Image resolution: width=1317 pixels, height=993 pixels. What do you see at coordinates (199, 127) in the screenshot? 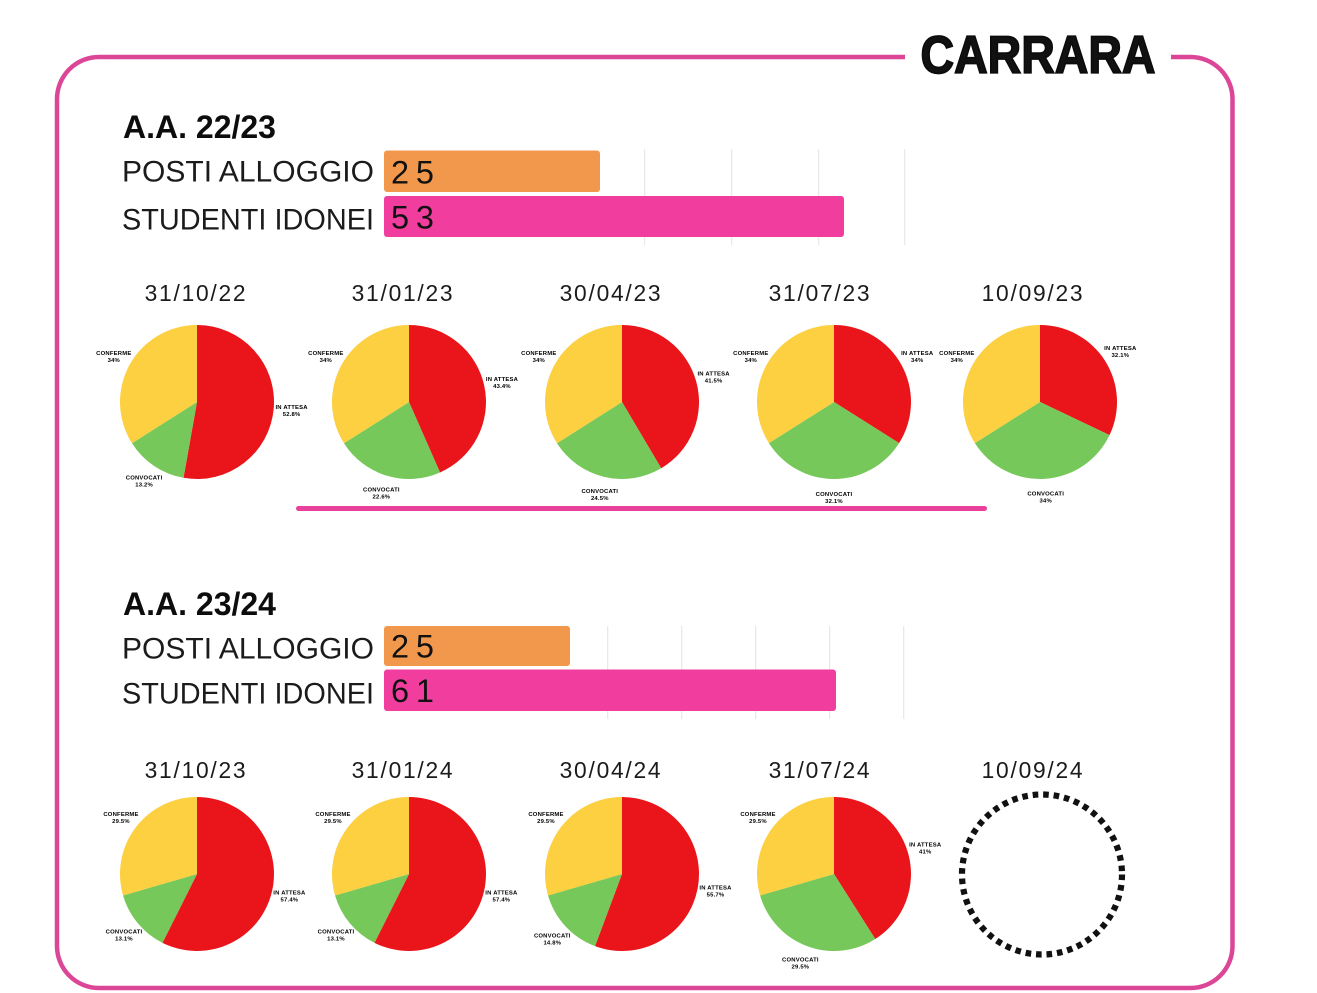
I see `svg-text: A.A. 22/23` at bounding box center [199, 127].